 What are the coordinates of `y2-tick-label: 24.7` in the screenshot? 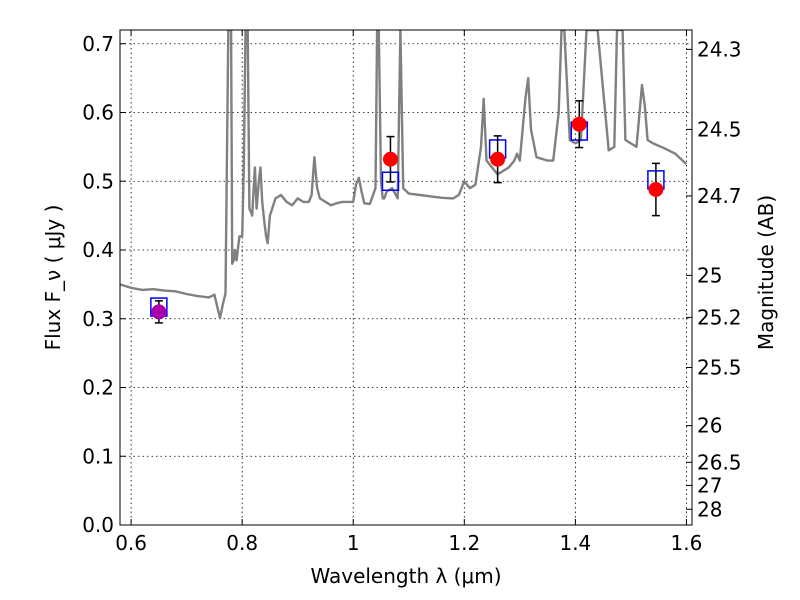 It's located at (719, 196).